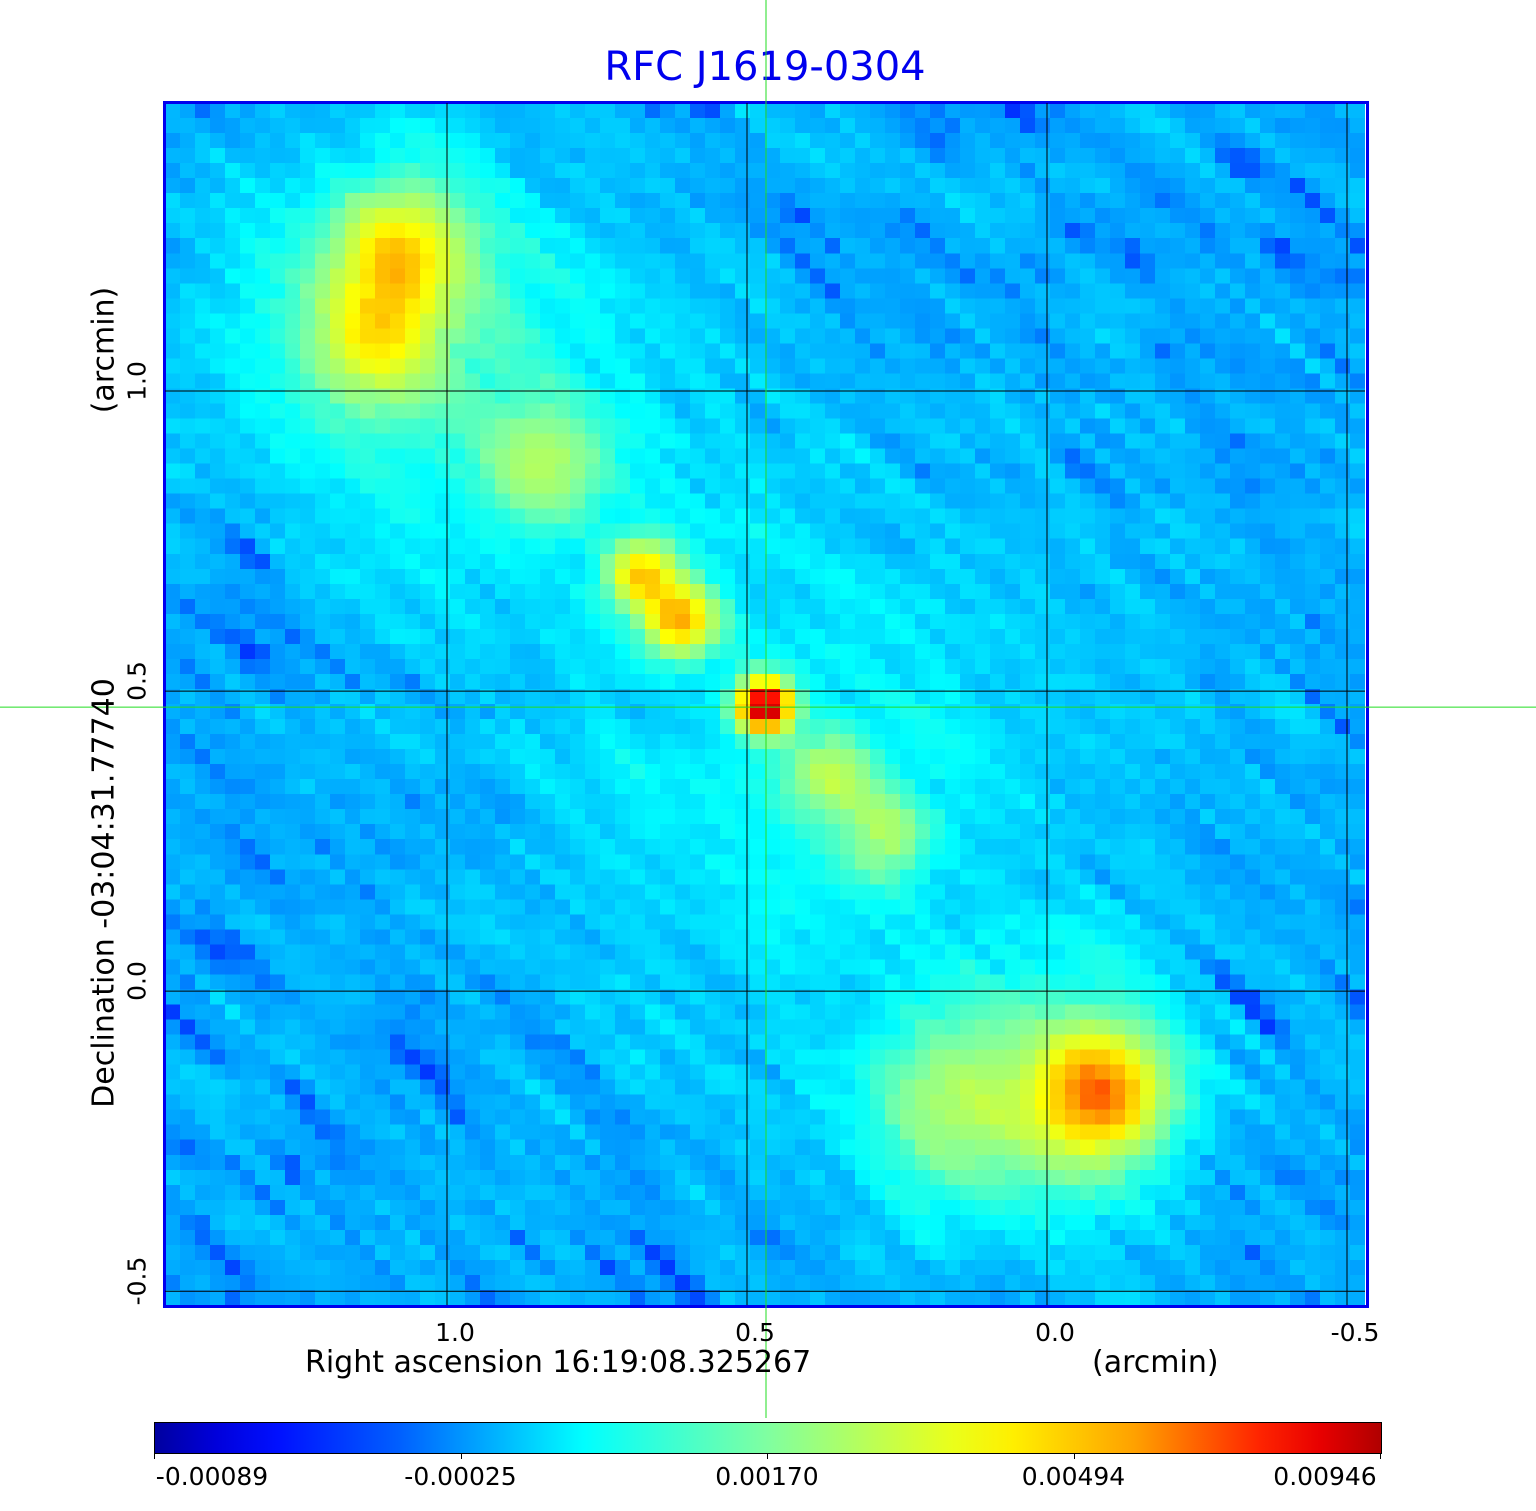 The height and width of the screenshot is (1511, 1536). Describe the element at coordinates (1155, 1362) in the screenshot. I see `x-axis-unit: (arcmin)` at that location.